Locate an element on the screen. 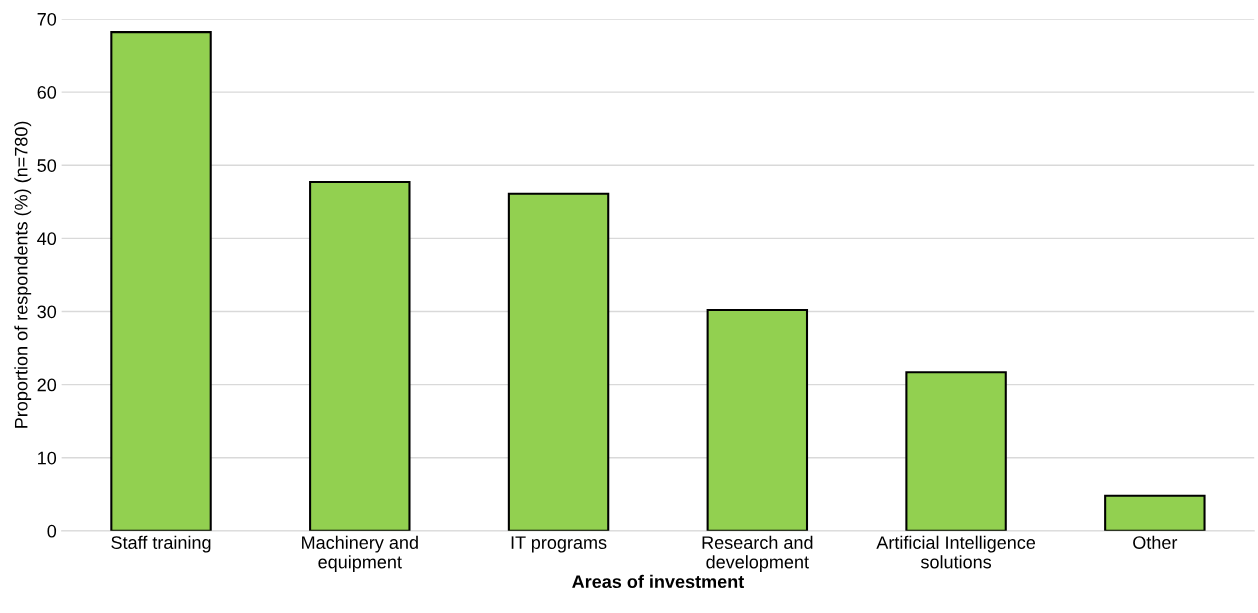 This screenshot has width=1258, height=613. y-tick-label: 20 is located at coordinates (47, 385).